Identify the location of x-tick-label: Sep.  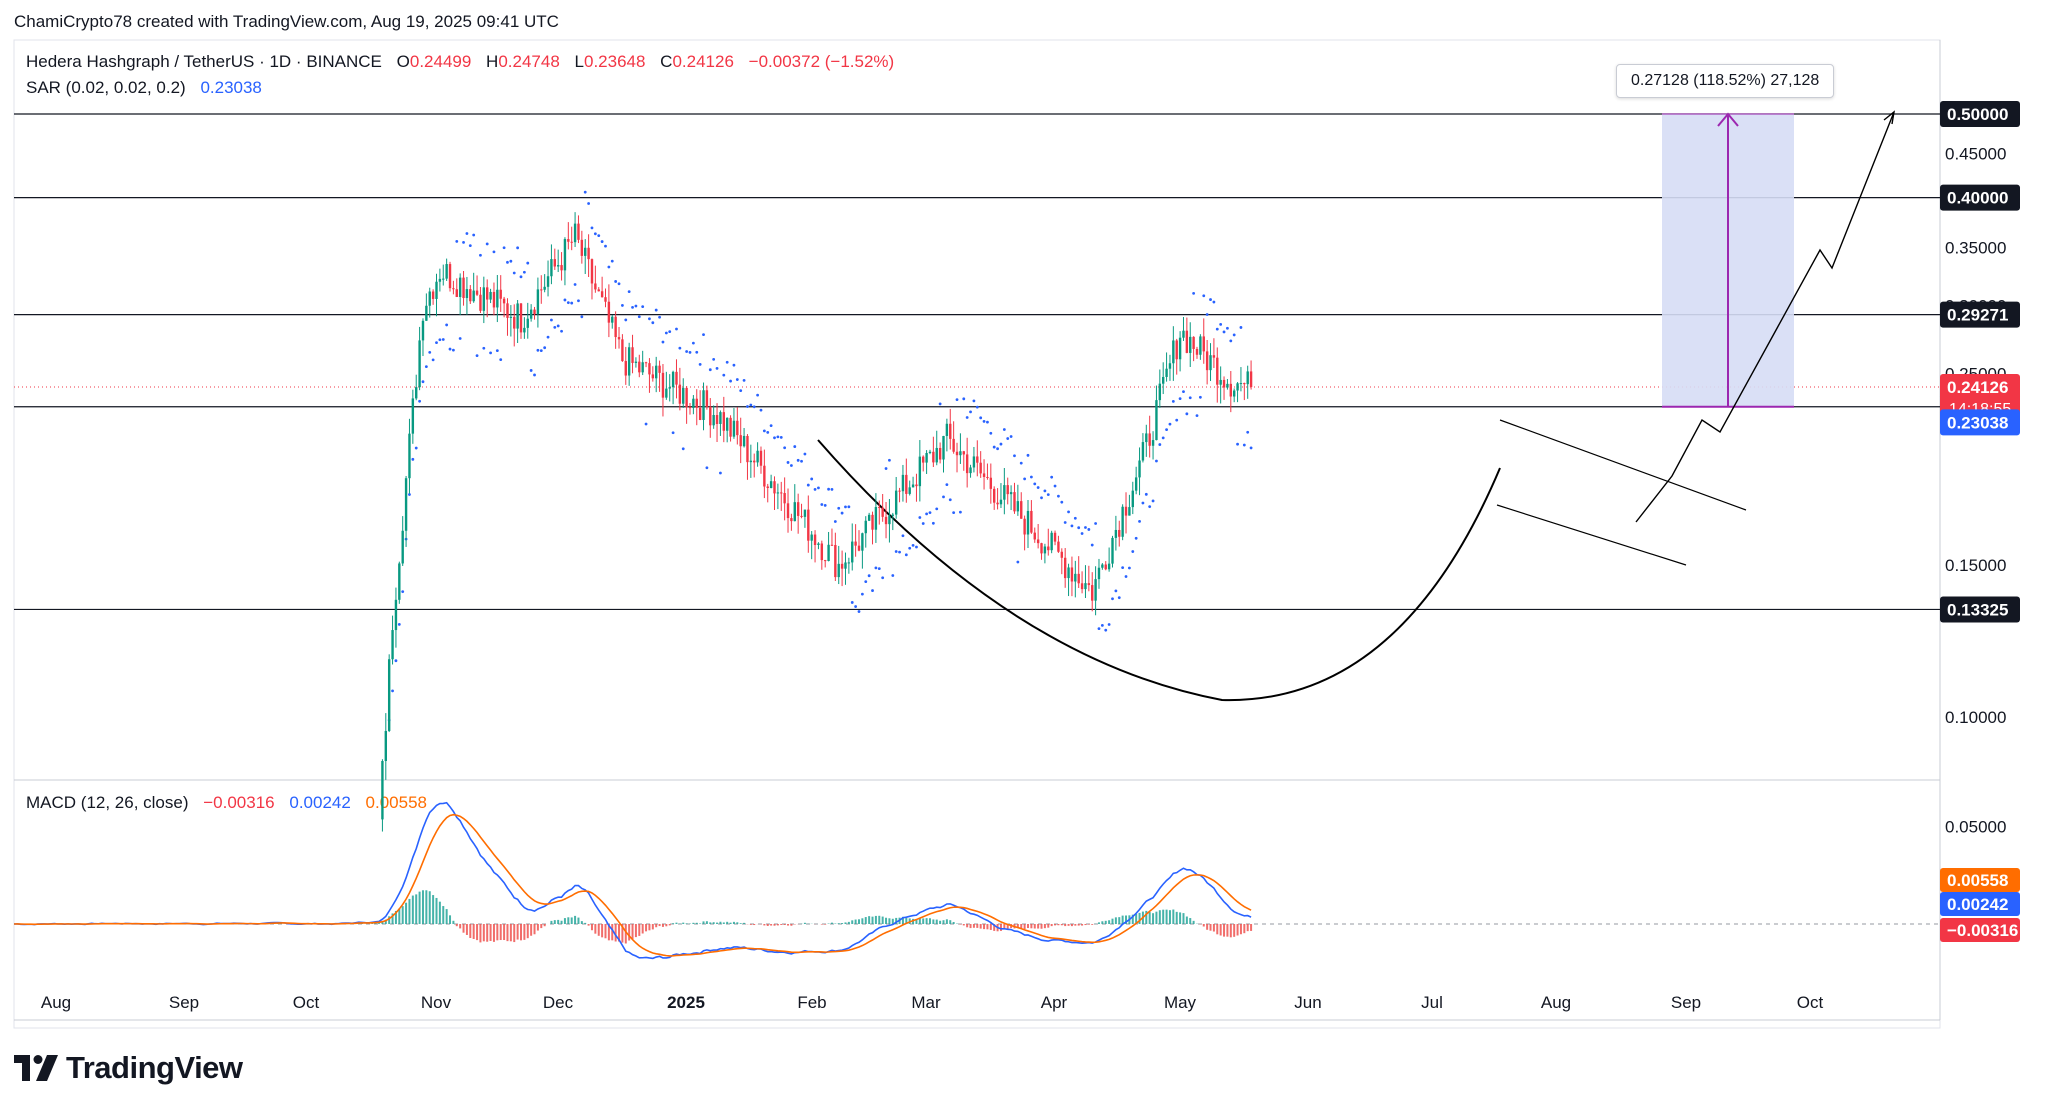
(184, 1002).